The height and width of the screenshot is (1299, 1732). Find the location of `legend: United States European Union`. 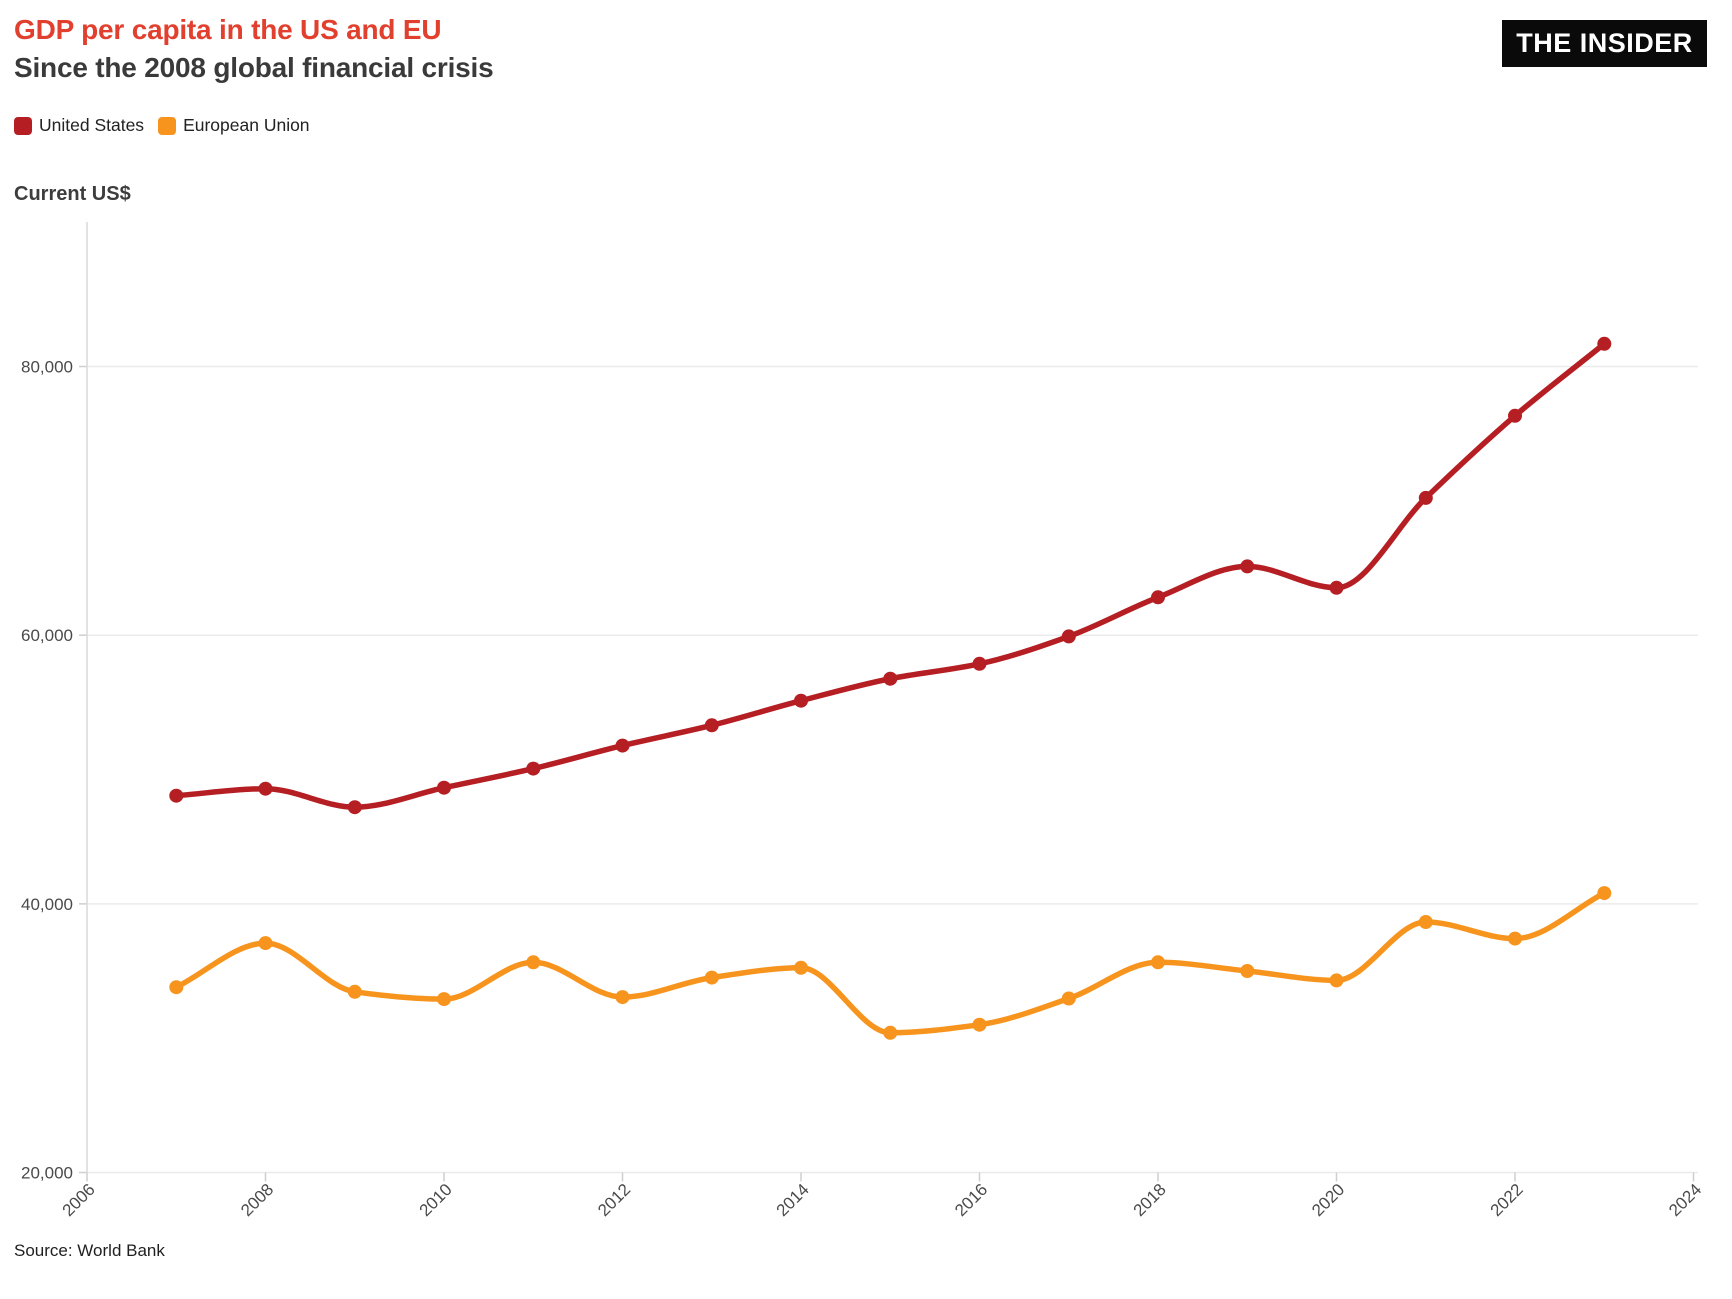

legend: United States European Union is located at coordinates (169, 125).